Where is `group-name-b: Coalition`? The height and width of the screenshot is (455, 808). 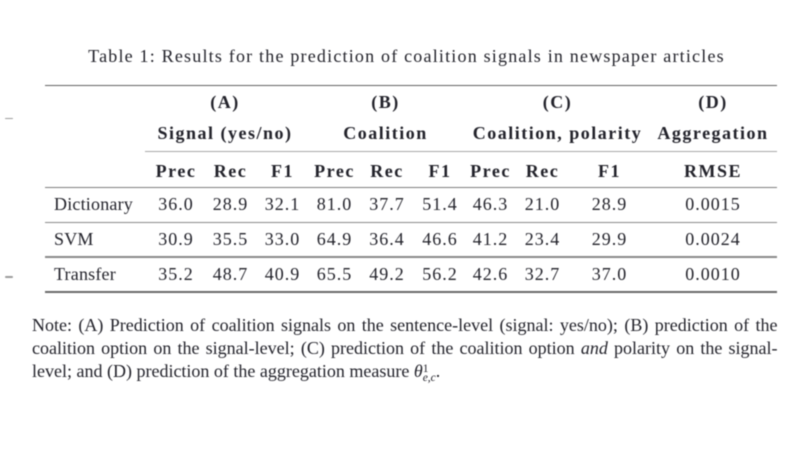
group-name-b: Coalition is located at coordinates (385, 132).